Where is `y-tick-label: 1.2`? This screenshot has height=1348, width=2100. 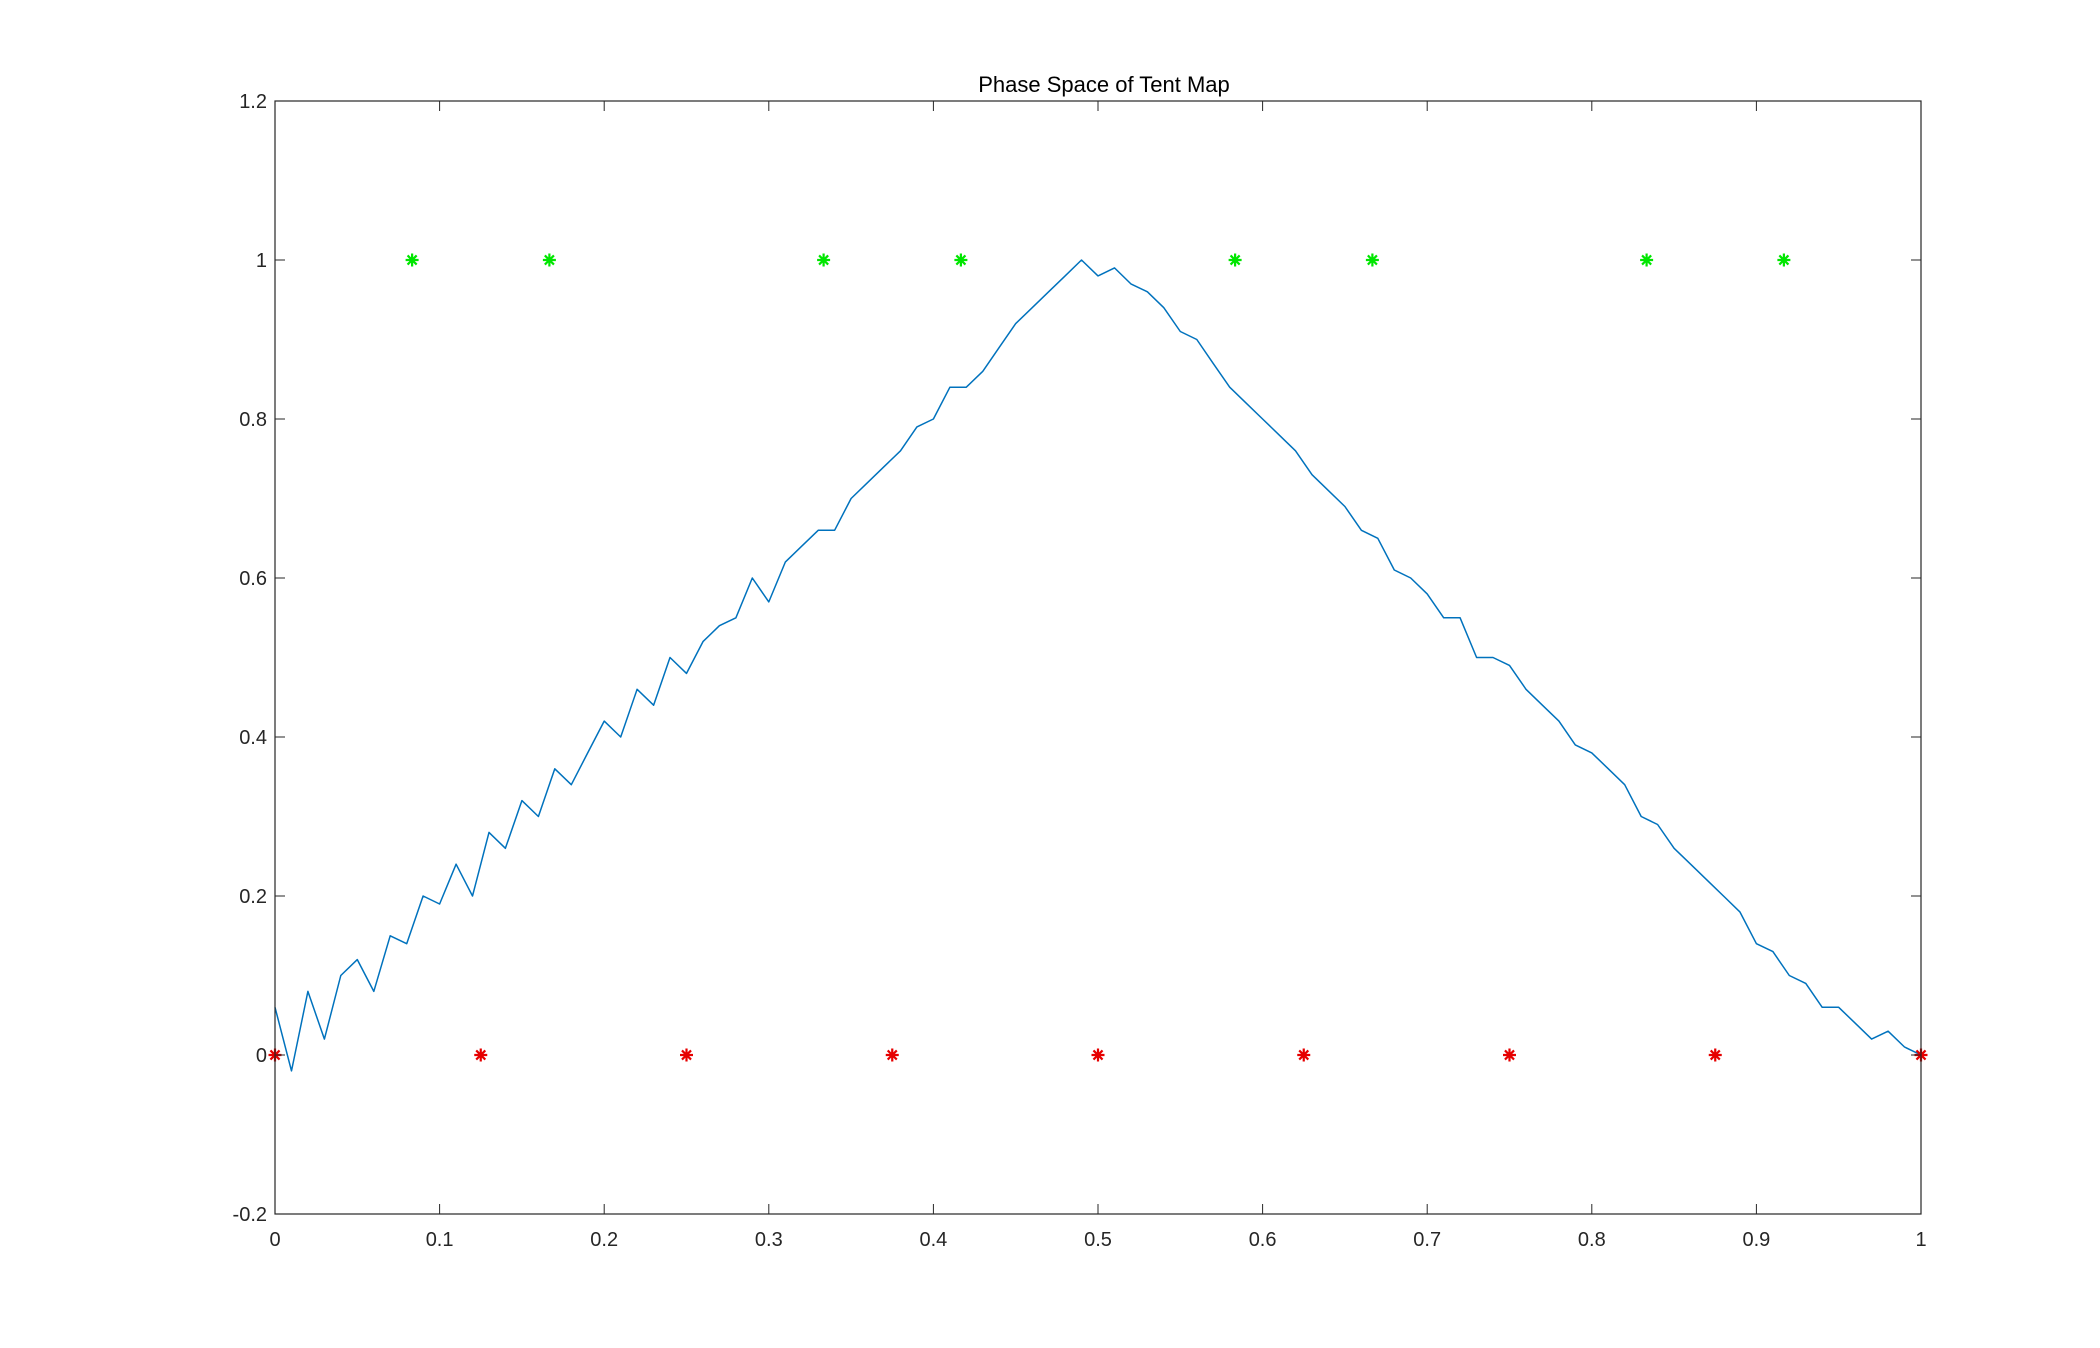
y-tick-label: 1.2 is located at coordinates (253, 102).